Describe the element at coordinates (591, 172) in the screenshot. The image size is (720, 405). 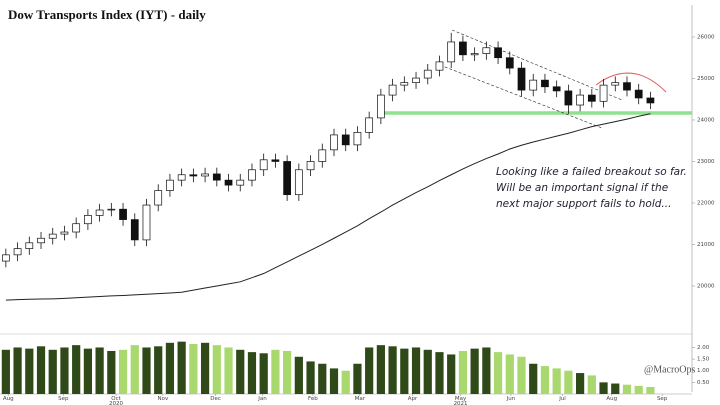
I see `annotation-line: Looking like a failed breakout so far.` at that location.